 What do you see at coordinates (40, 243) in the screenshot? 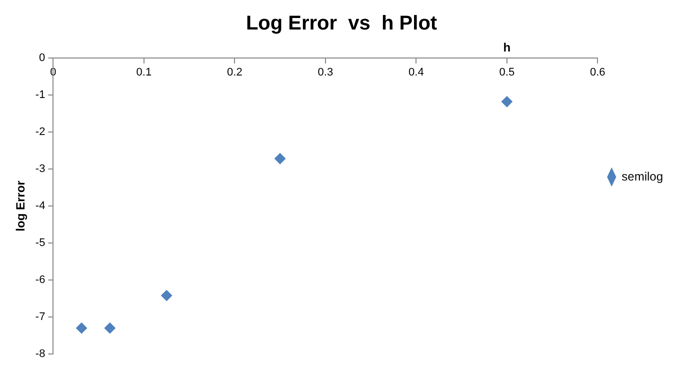
I see `y-tick-label: -5` at bounding box center [40, 243].